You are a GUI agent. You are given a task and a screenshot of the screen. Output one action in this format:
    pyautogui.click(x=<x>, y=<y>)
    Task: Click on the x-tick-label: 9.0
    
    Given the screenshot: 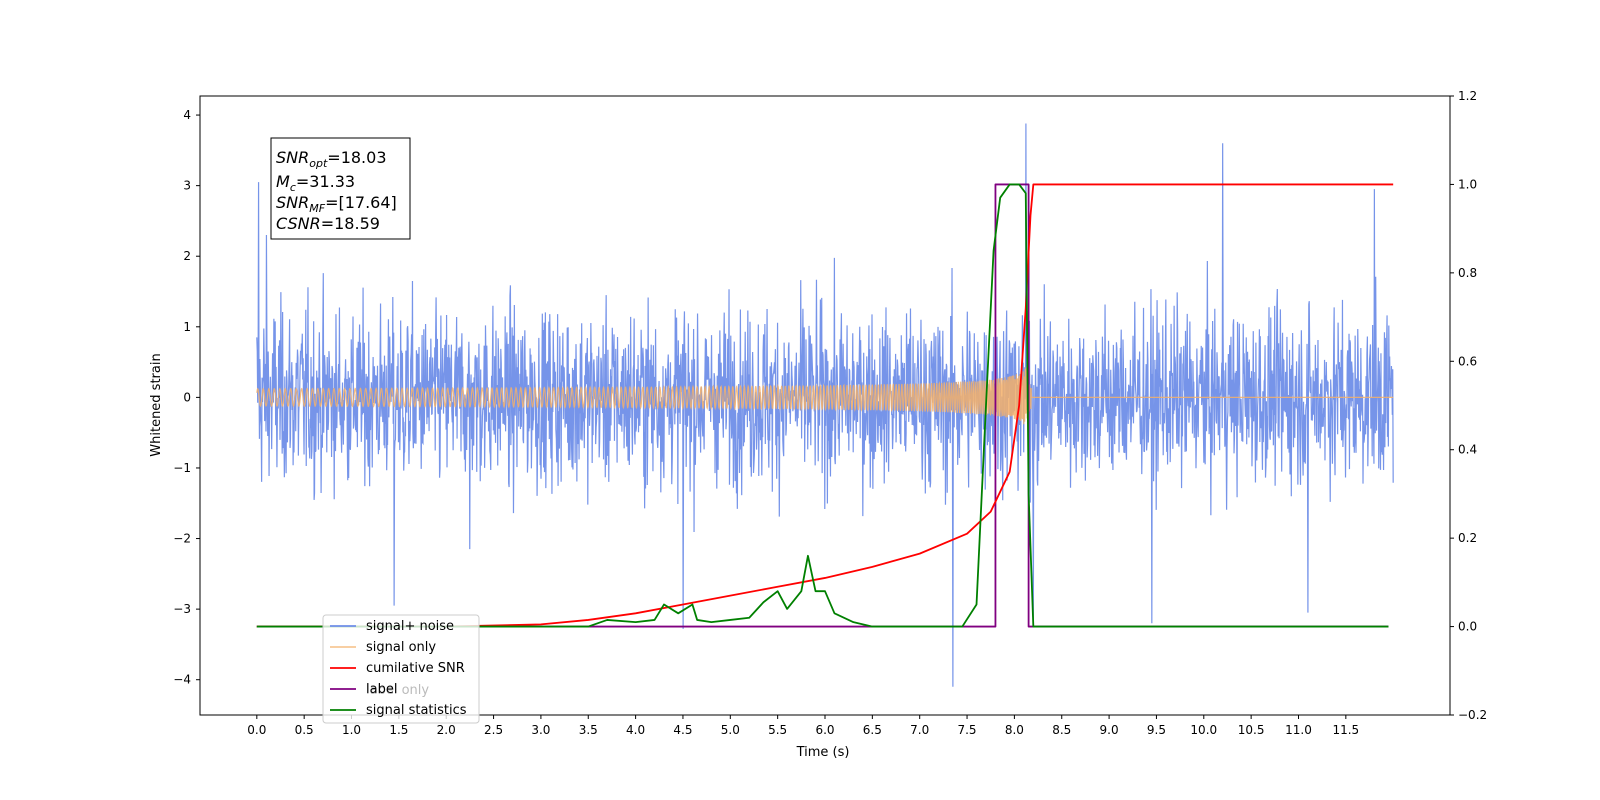 What is the action you would take?
    pyautogui.click(x=1109, y=730)
    